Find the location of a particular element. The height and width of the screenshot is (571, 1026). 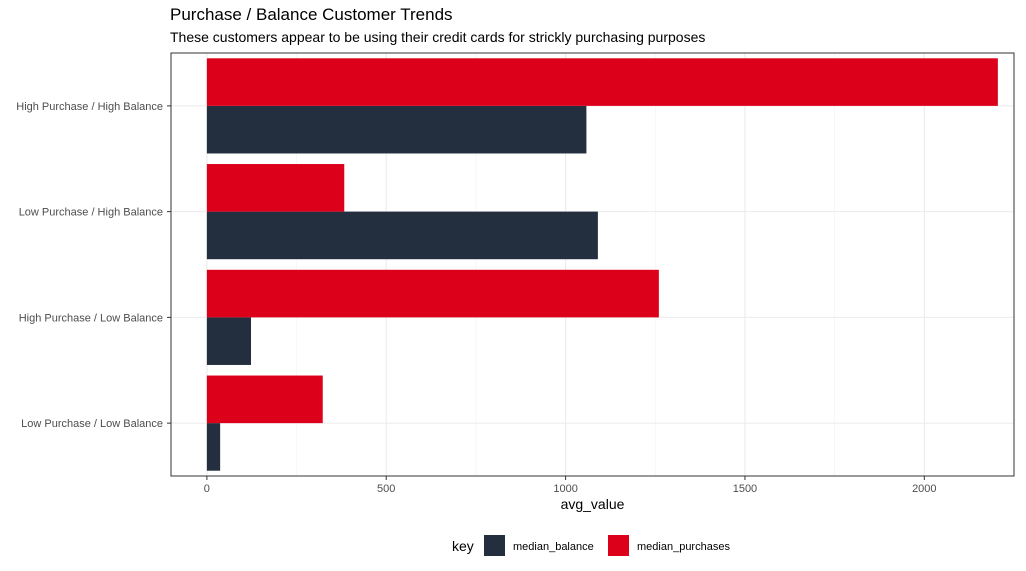

y-tick-label: Low Purchase / High Balance is located at coordinates (91, 213).